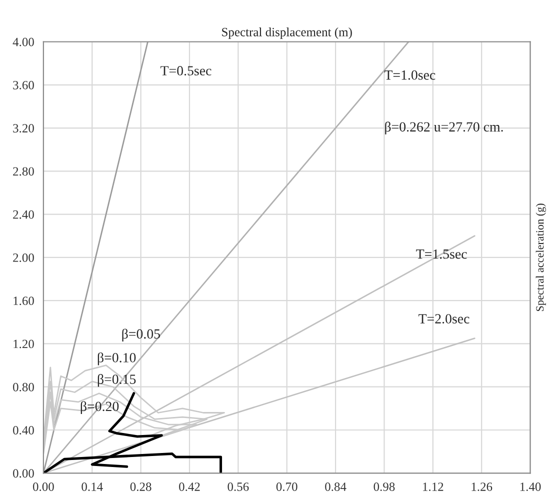 The width and height of the screenshot is (557, 497). I want to click on annotation: β=0.20, so click(99, 407).